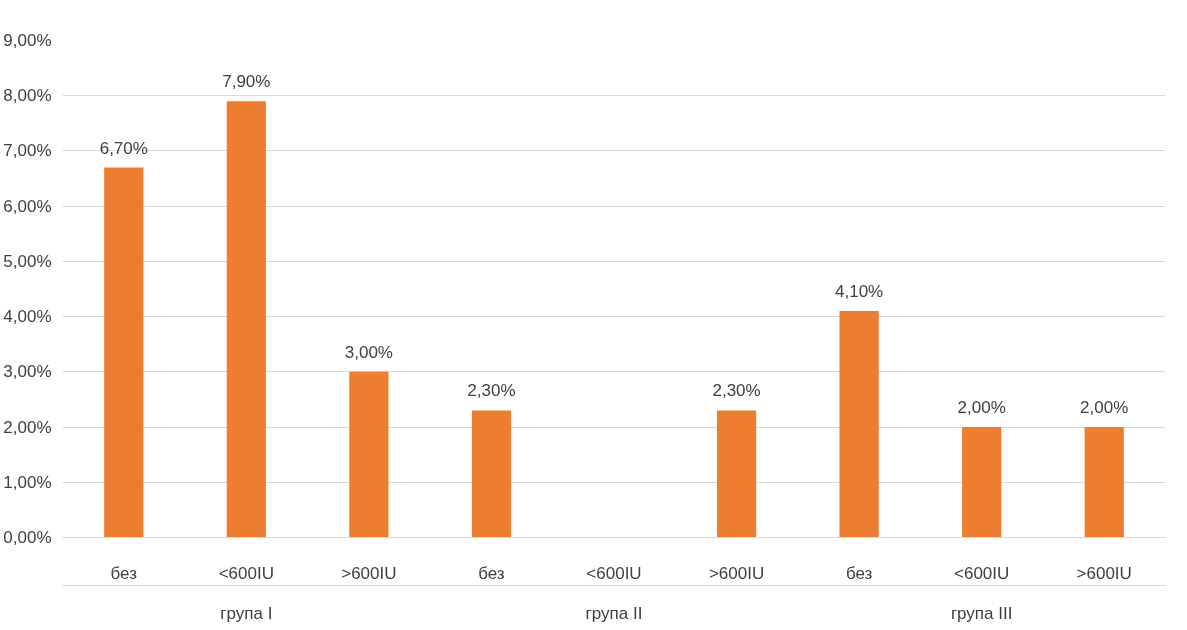 The width and height of the screenshot is (1187, 630). What do you see at coordinates (614, 613) in the screenshot?
I see `text: група II` at bounding box center [614, 613].